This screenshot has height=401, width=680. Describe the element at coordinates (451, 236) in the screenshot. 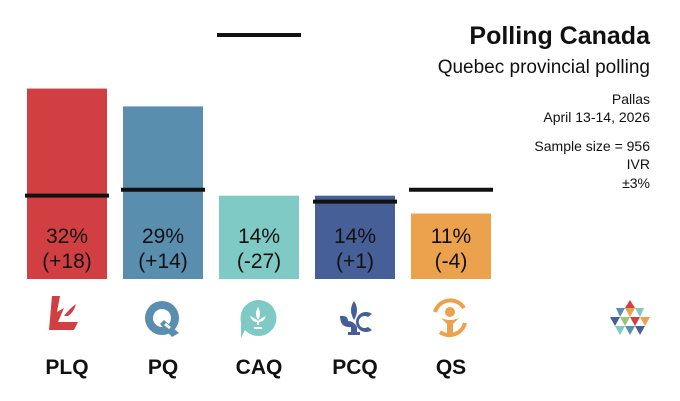

I see `value-label-qs: 11%` at that location.